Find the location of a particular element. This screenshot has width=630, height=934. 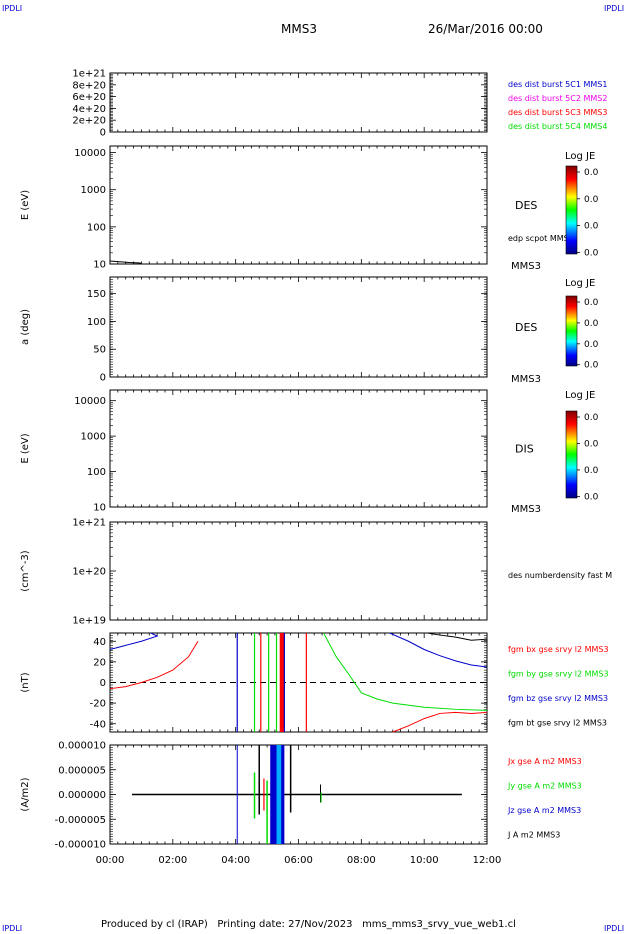

panel-label: DIS is located at coordinates (524, 449).